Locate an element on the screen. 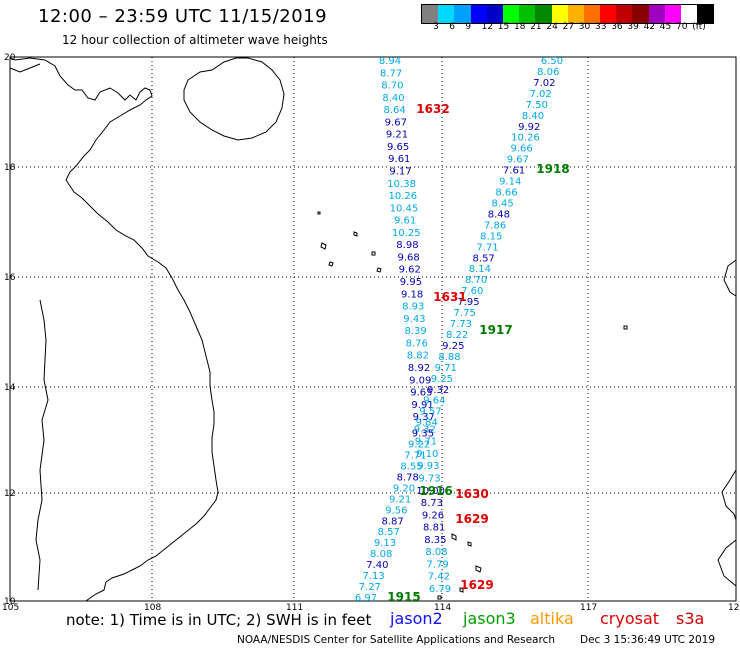 This screenshot has height=650, width=740. scale-label: 6 is located at coordinates (452, 27).